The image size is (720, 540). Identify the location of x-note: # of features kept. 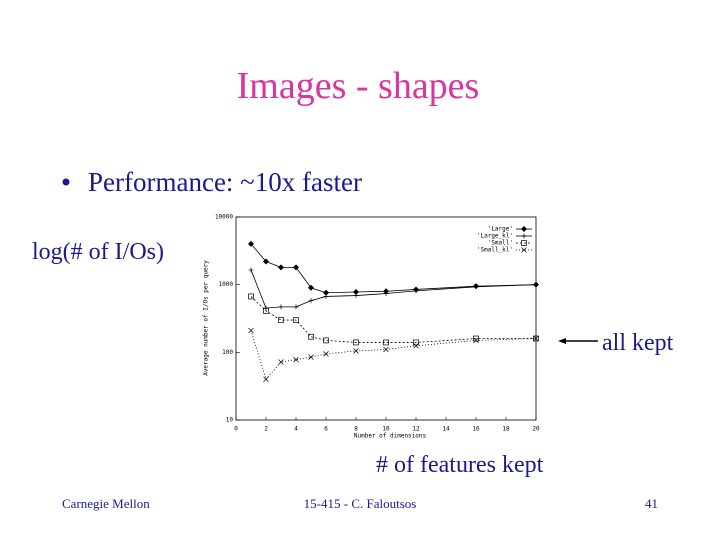
(460, 465).